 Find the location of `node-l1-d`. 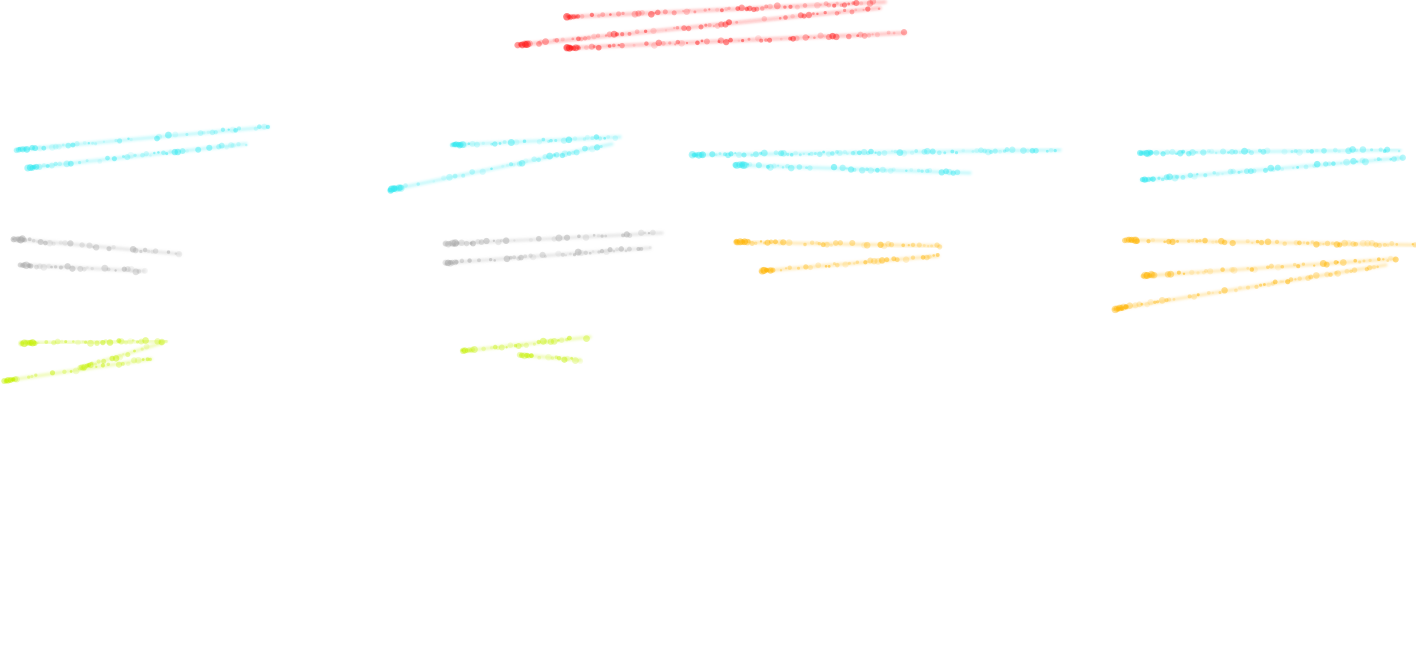

node-l1-d is located at coordinates (1271, 164).